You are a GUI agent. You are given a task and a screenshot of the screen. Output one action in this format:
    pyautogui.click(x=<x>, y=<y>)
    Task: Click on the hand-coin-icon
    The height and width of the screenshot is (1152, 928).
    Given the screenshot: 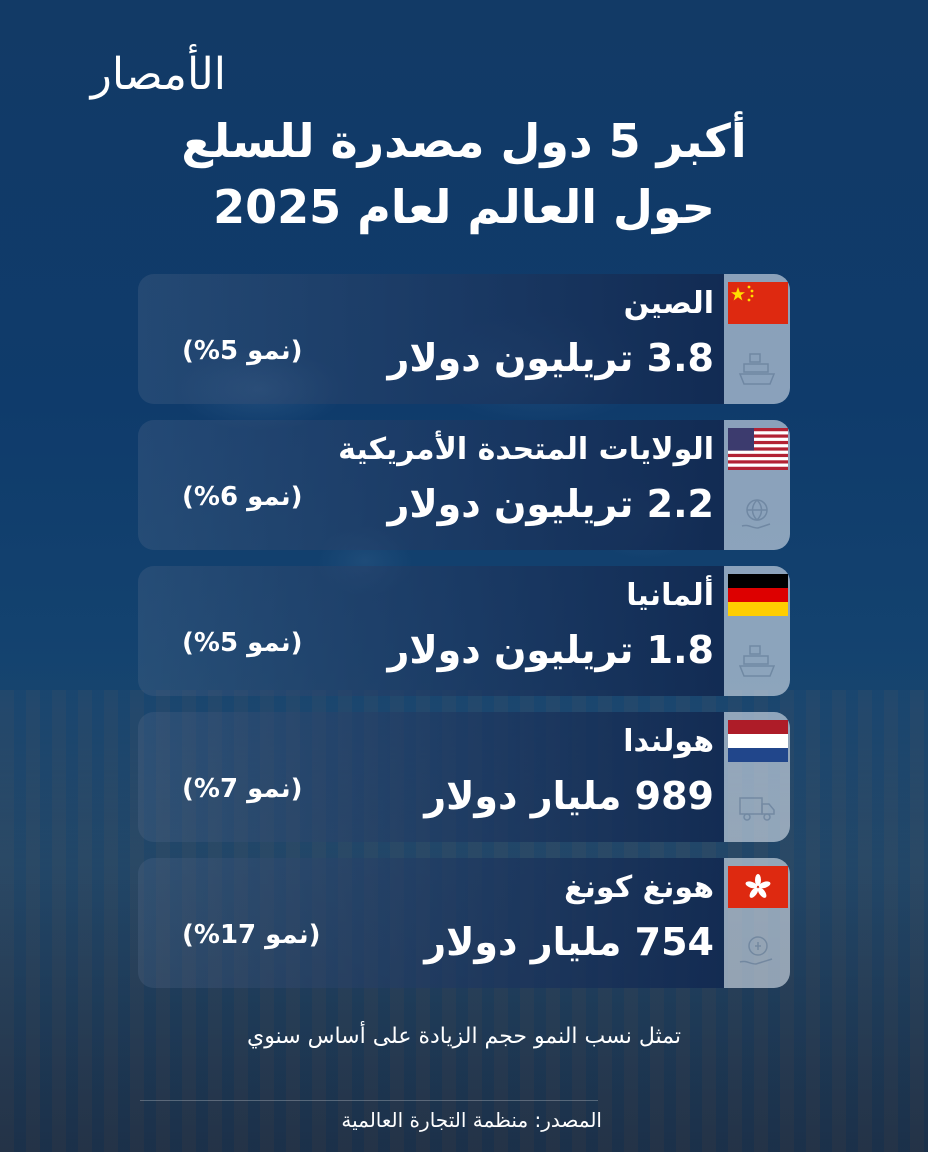 What is the action you would take?
    pyautogui.click(x=756, y=950)
    